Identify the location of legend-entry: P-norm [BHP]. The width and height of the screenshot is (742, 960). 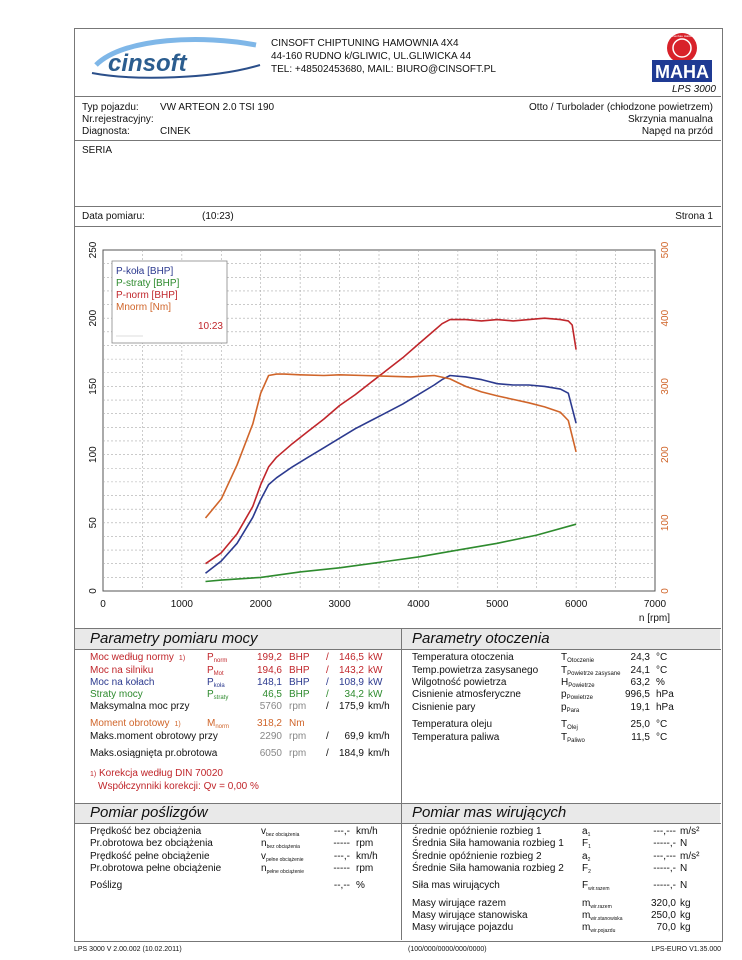
(147, 295).